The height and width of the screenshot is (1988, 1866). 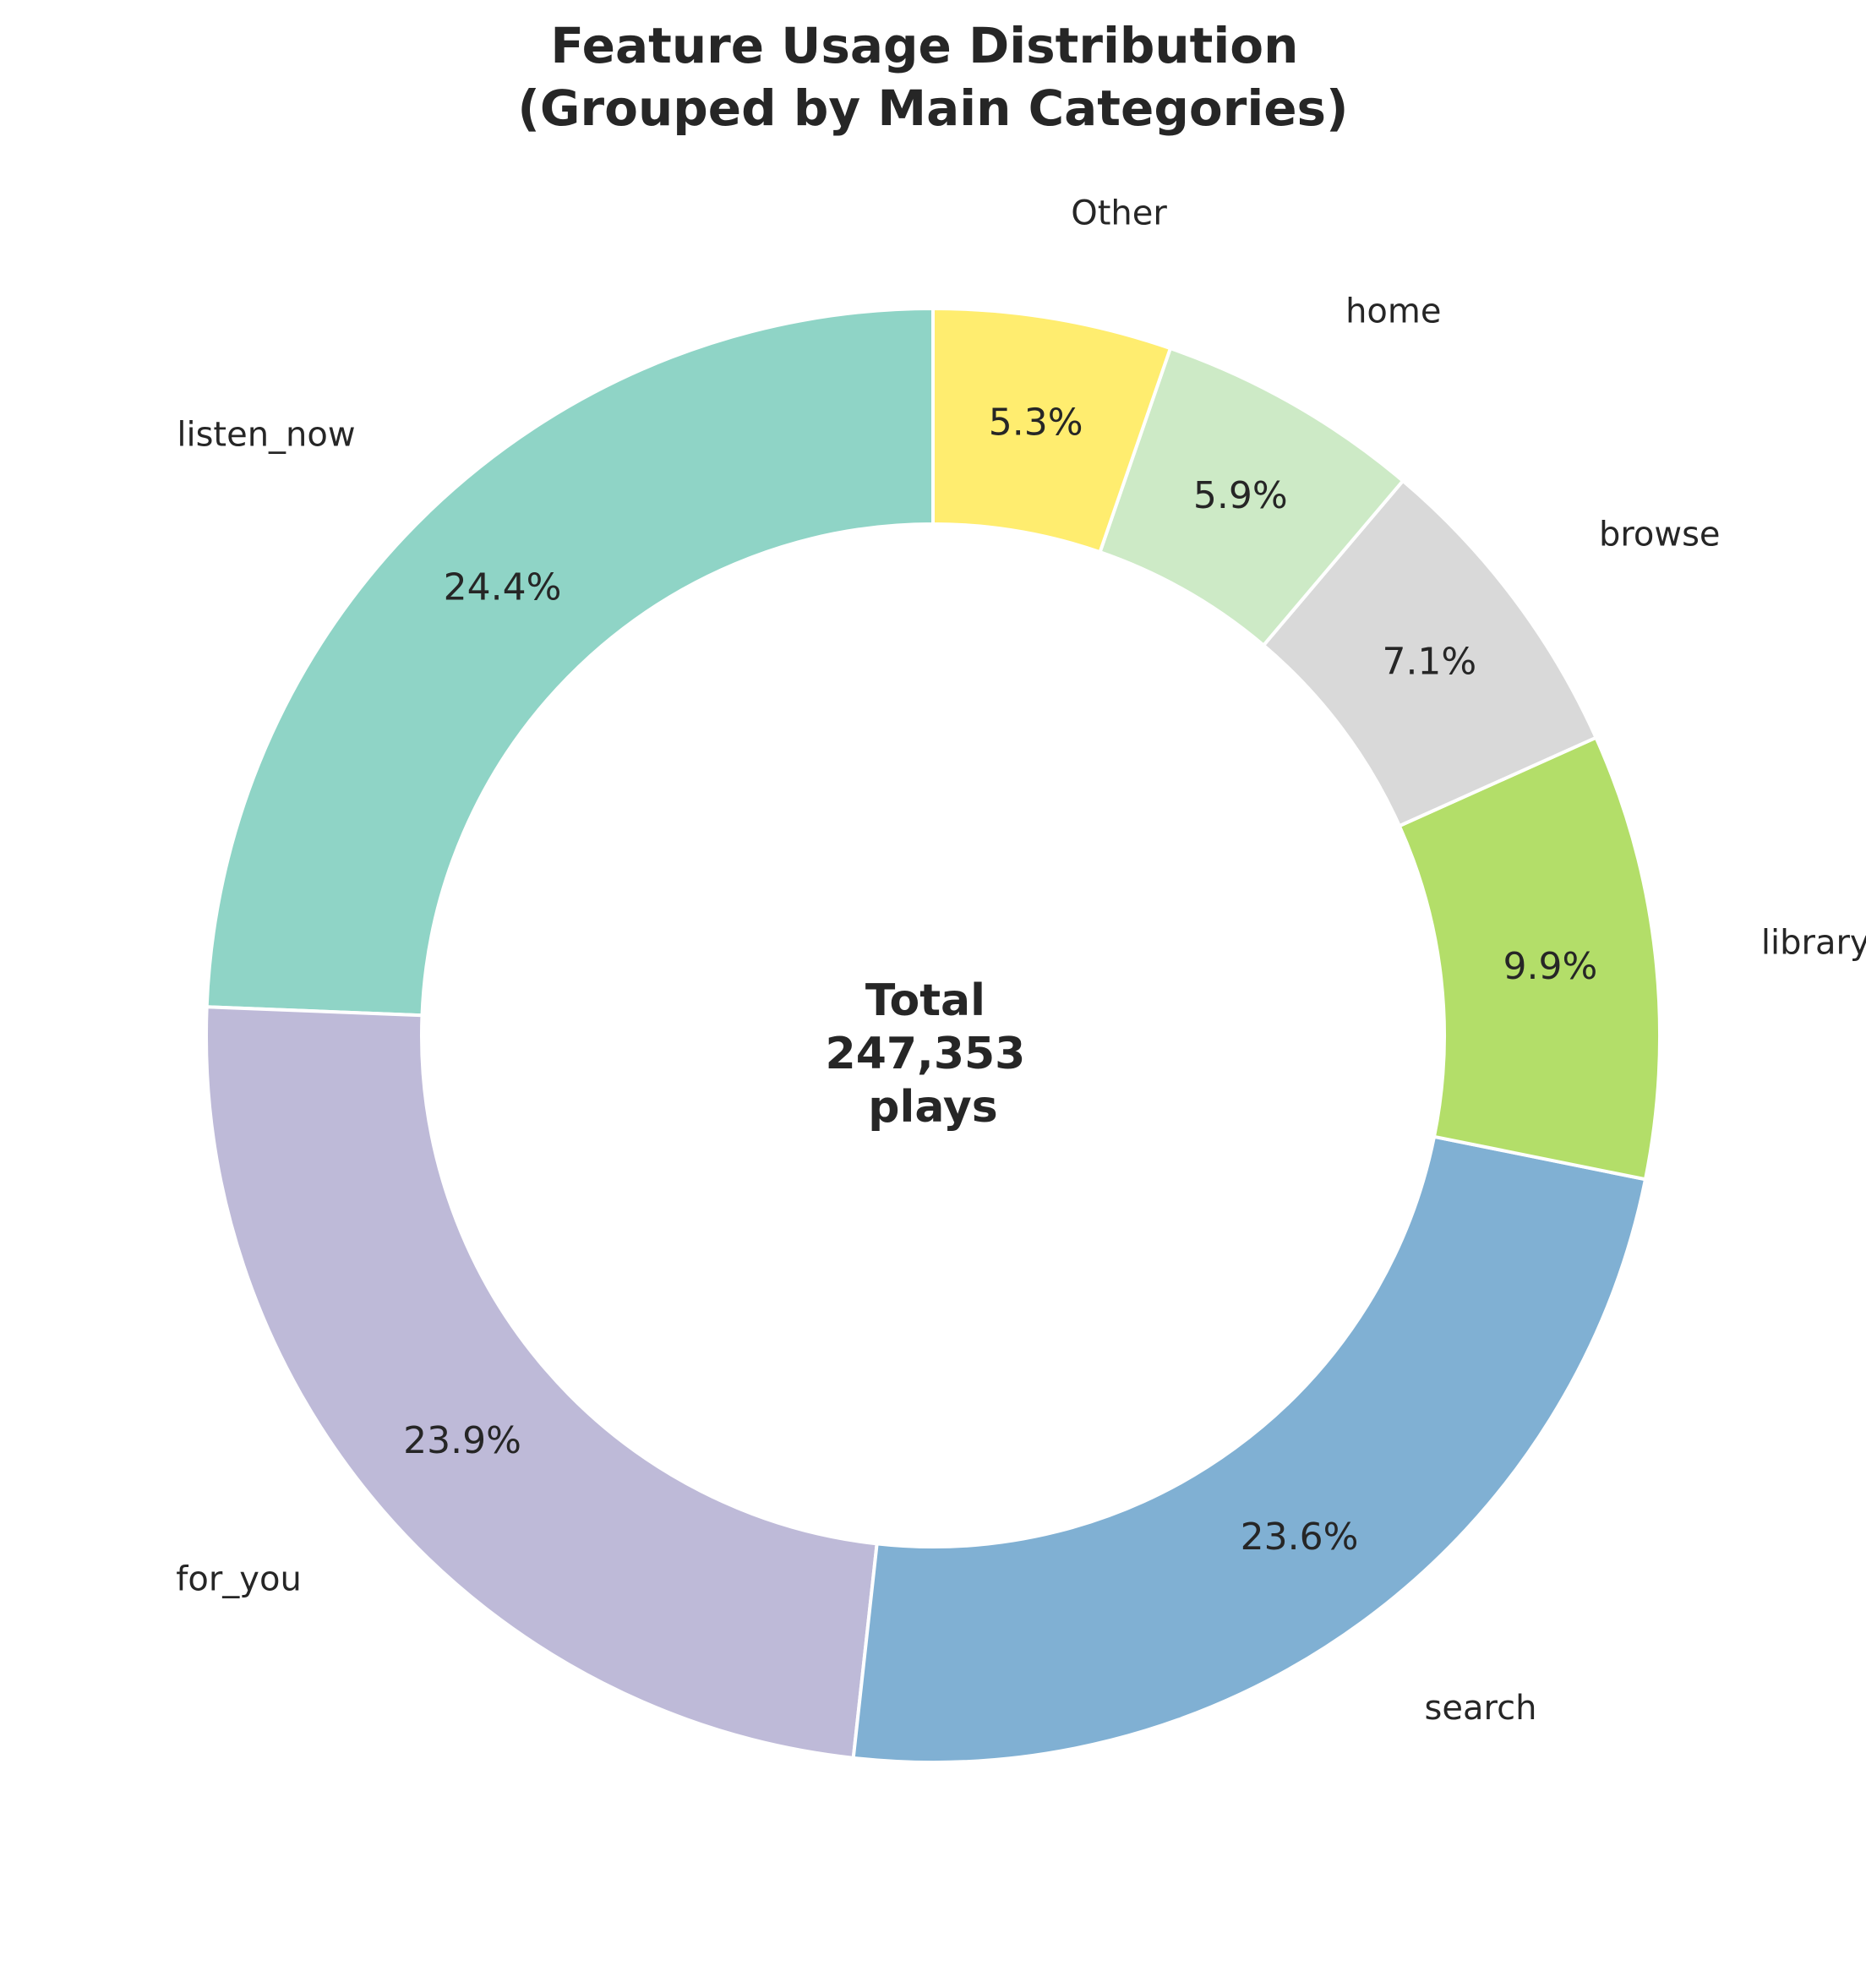 What do you see at coordinates (1249, 1449) in the screenshot?
I see `slice-search` at bounding box center [1249, 1449].